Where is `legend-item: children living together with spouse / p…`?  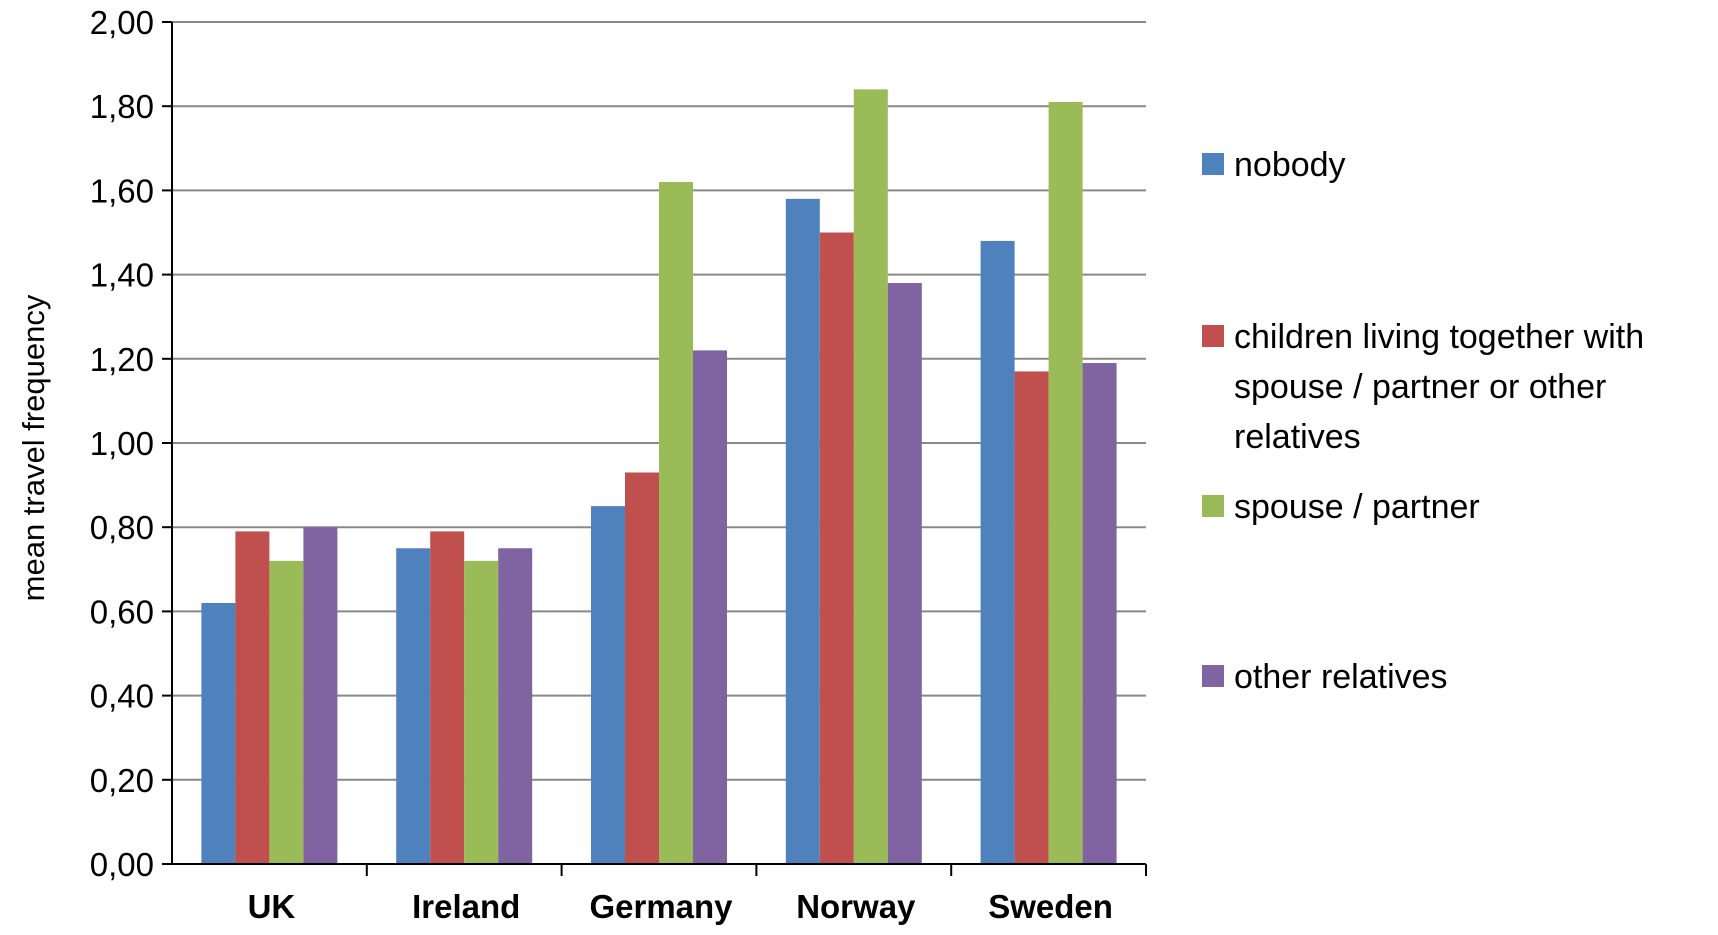 legend-item: children living together with spouse / p… is located at coordinates (1453, 387).